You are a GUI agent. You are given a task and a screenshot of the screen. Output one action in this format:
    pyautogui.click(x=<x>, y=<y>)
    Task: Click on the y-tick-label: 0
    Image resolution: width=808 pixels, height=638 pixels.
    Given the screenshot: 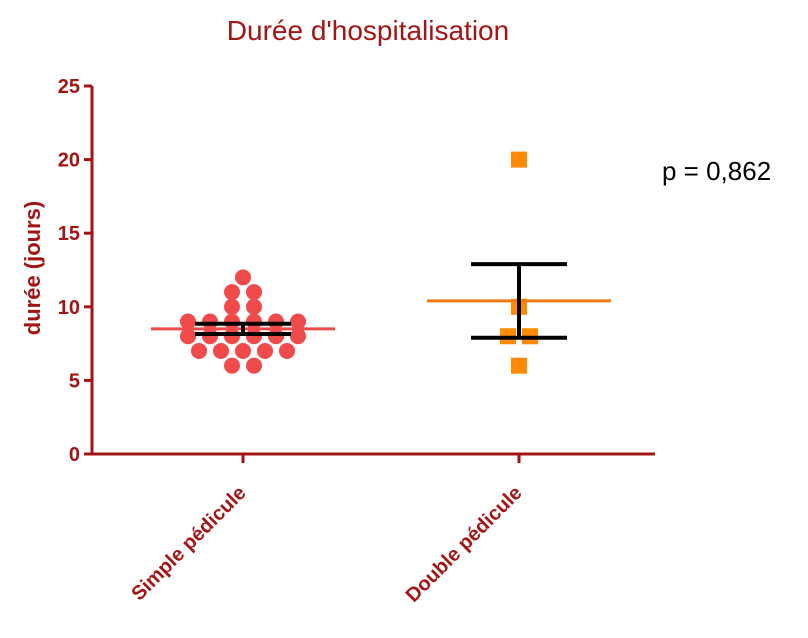 What is the action you would take?
    pyautogui.click(x=74, y=455)
    